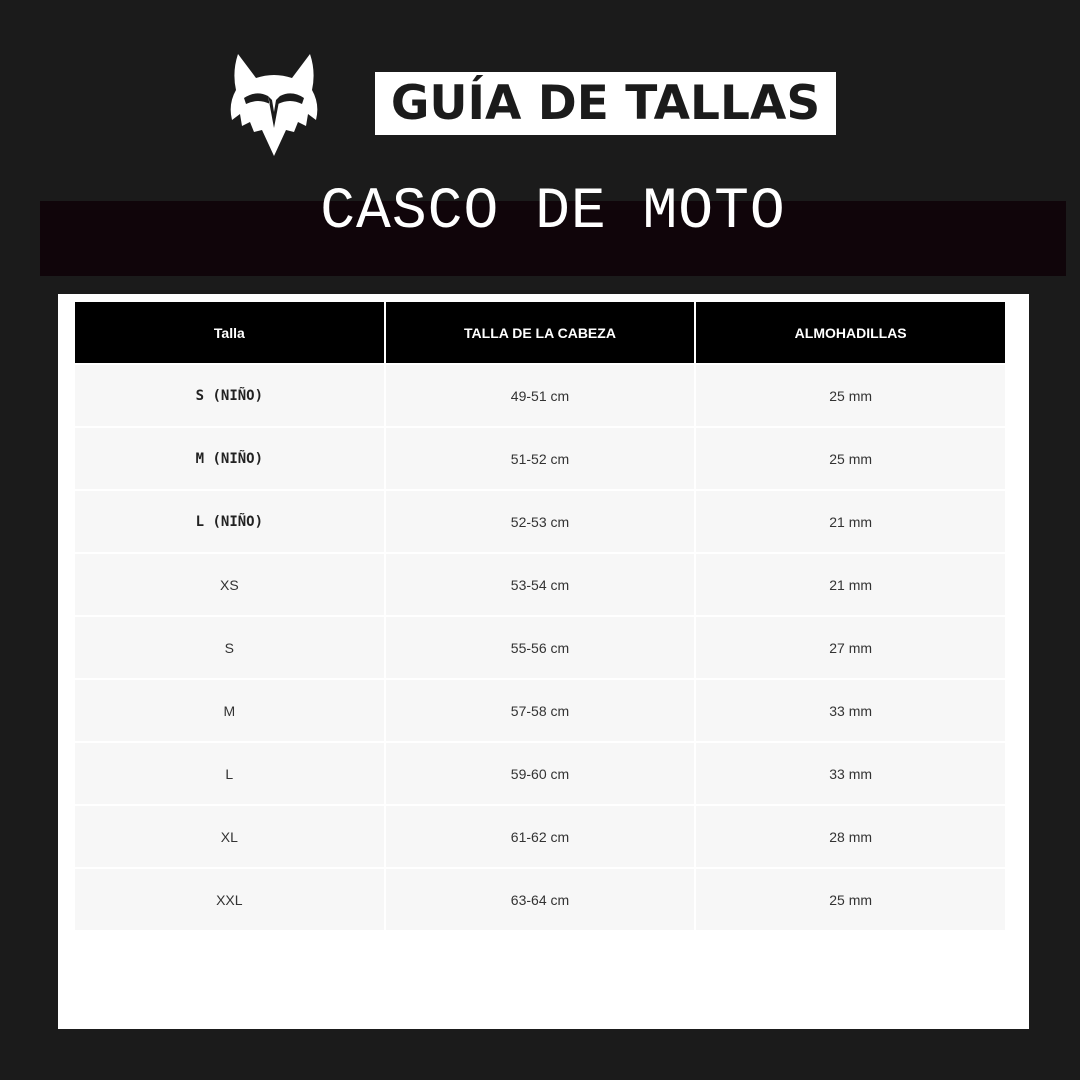  Describe the element at coordinates (553, 212) in the screenshot. I see `subtitle: CASCO DE MOTO` at that location.